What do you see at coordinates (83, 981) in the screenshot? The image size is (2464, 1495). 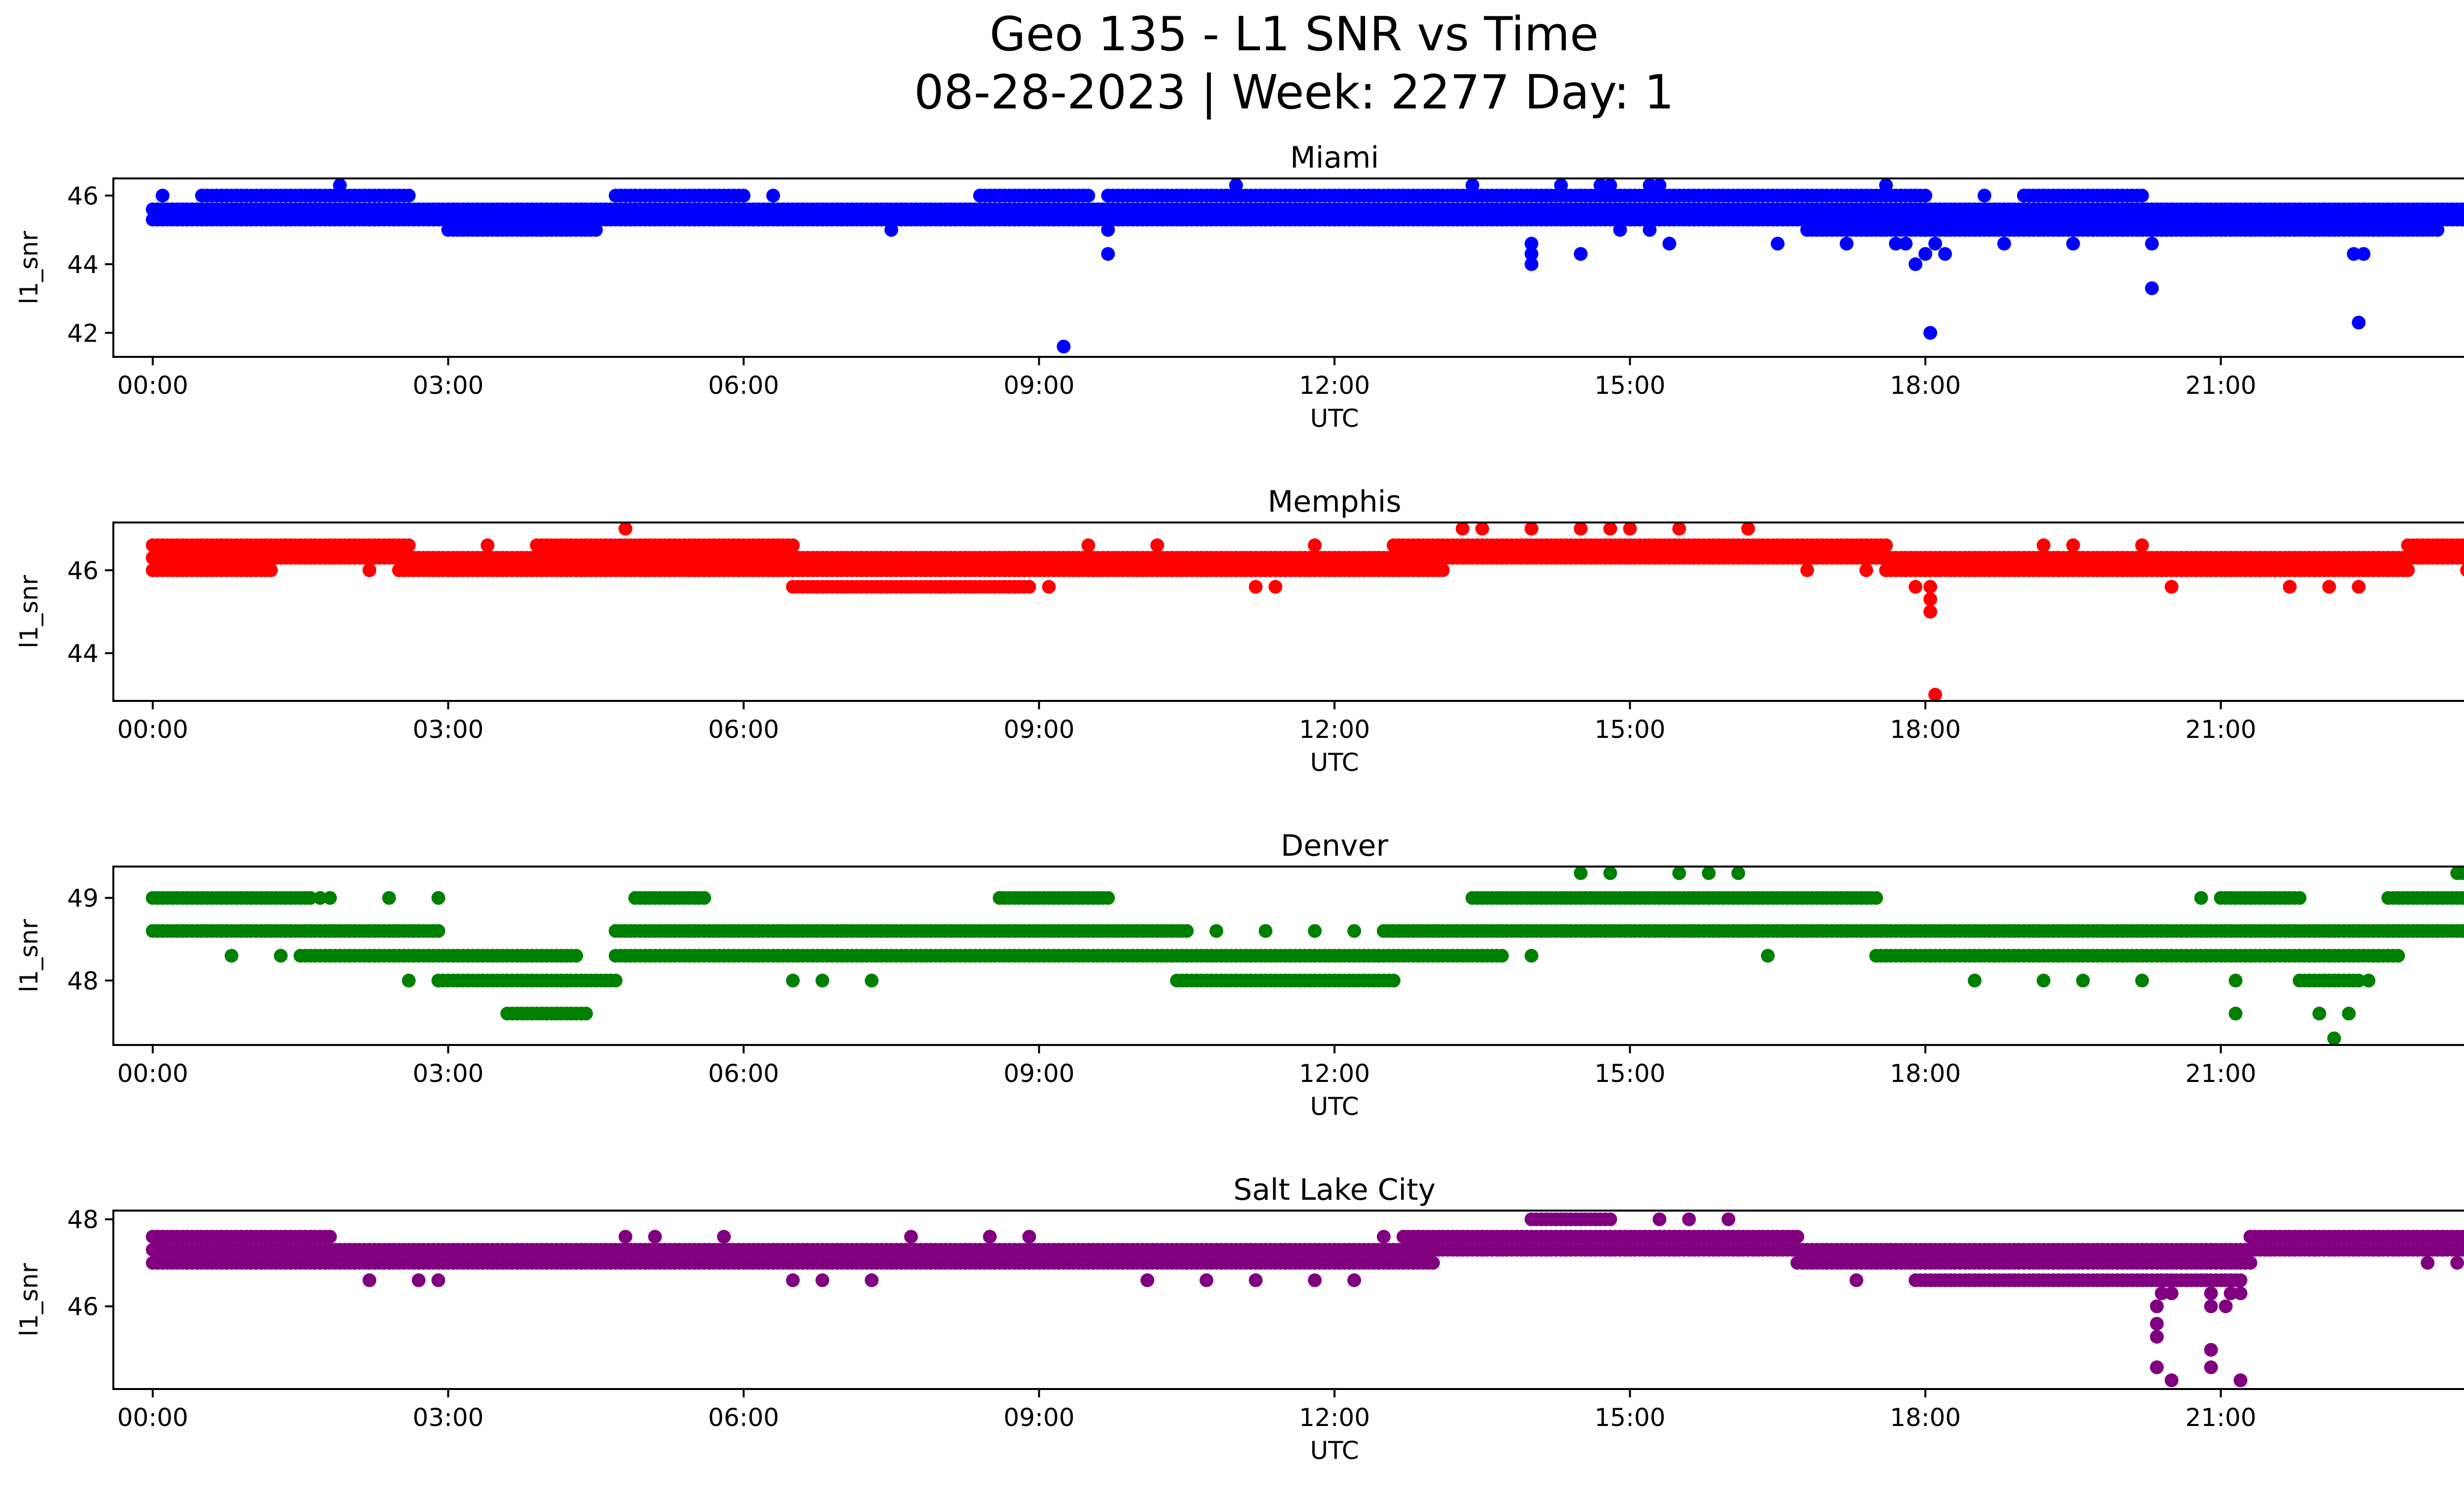 I see `y-tick-label: 48` at bounding box center [83, 981].